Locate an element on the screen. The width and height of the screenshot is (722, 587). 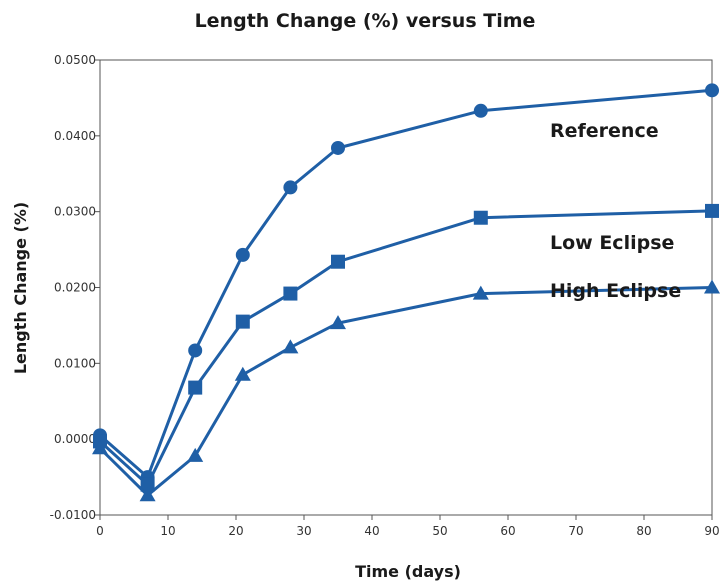
y-tick-label: 0.0200 is located at coordinates (75, 288).